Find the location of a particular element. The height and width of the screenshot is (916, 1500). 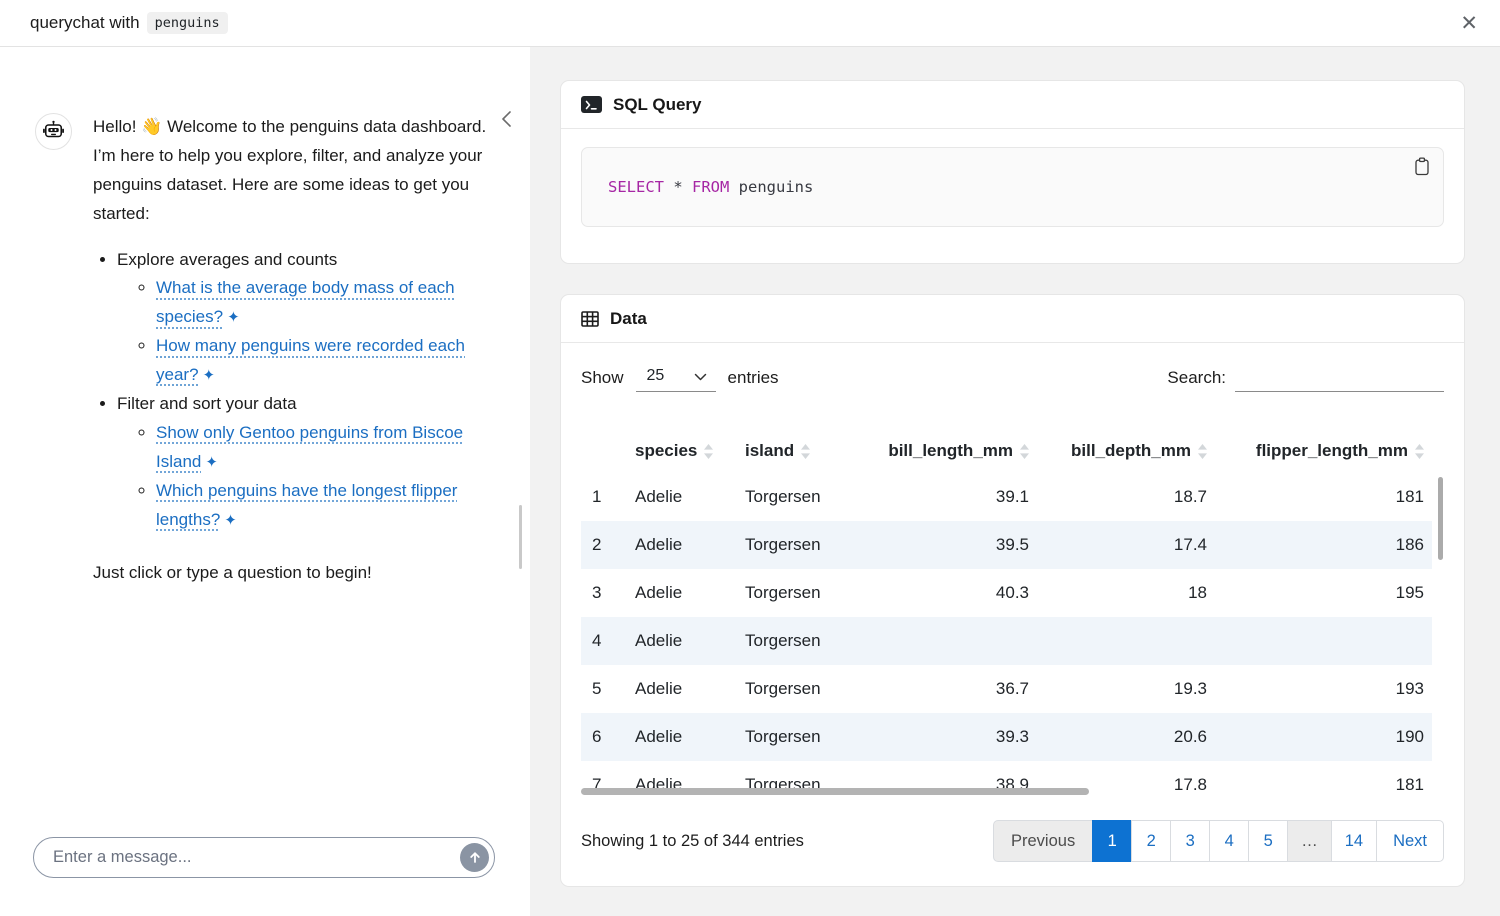

column-label: bill_depth_mm is located at coordinates (1131, 450).